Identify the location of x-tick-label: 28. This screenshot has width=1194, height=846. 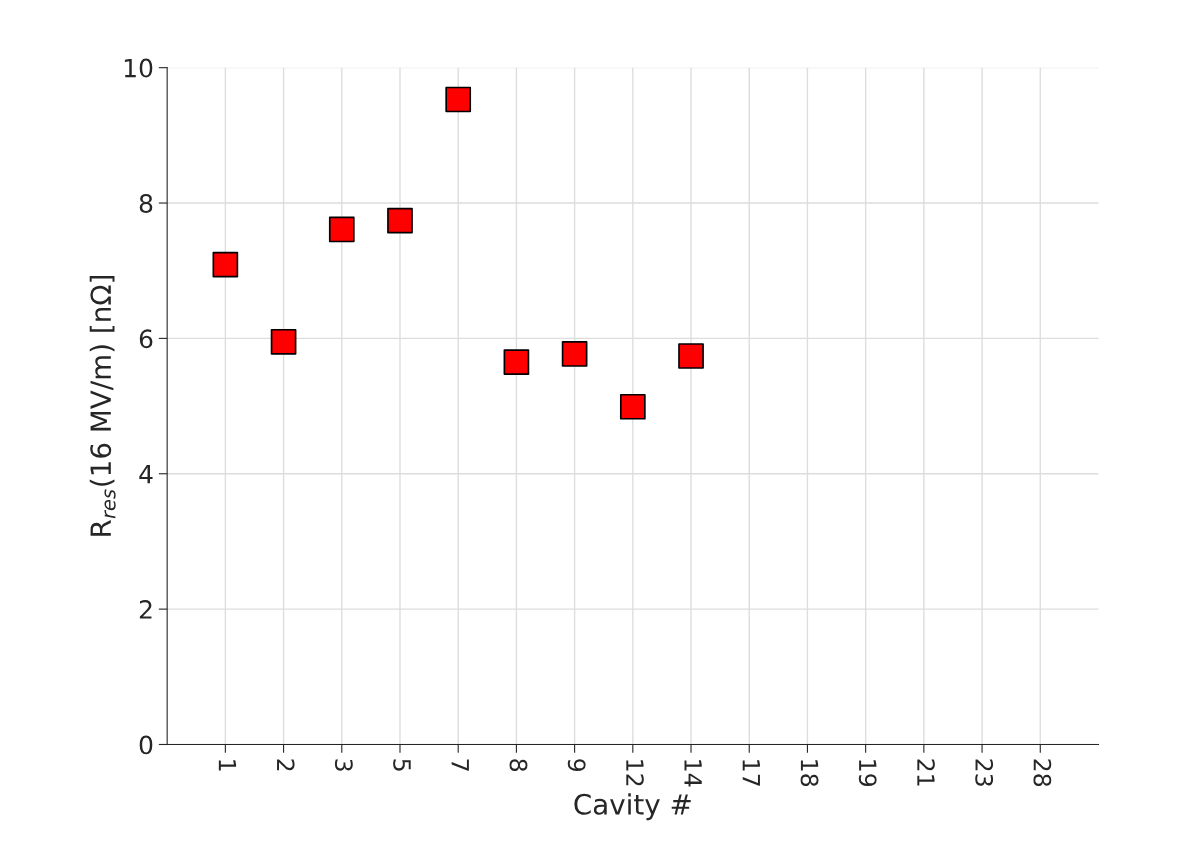
(1042, 773).